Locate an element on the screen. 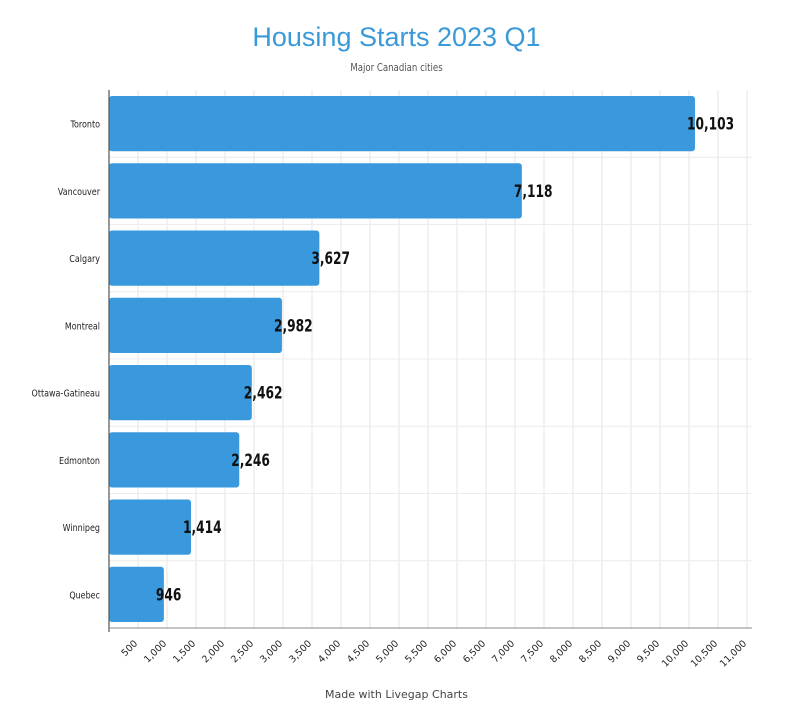 The height and width of the screenshot is (724, 793). x-tick-label: 6,000 is located at coordinates (445, 651).